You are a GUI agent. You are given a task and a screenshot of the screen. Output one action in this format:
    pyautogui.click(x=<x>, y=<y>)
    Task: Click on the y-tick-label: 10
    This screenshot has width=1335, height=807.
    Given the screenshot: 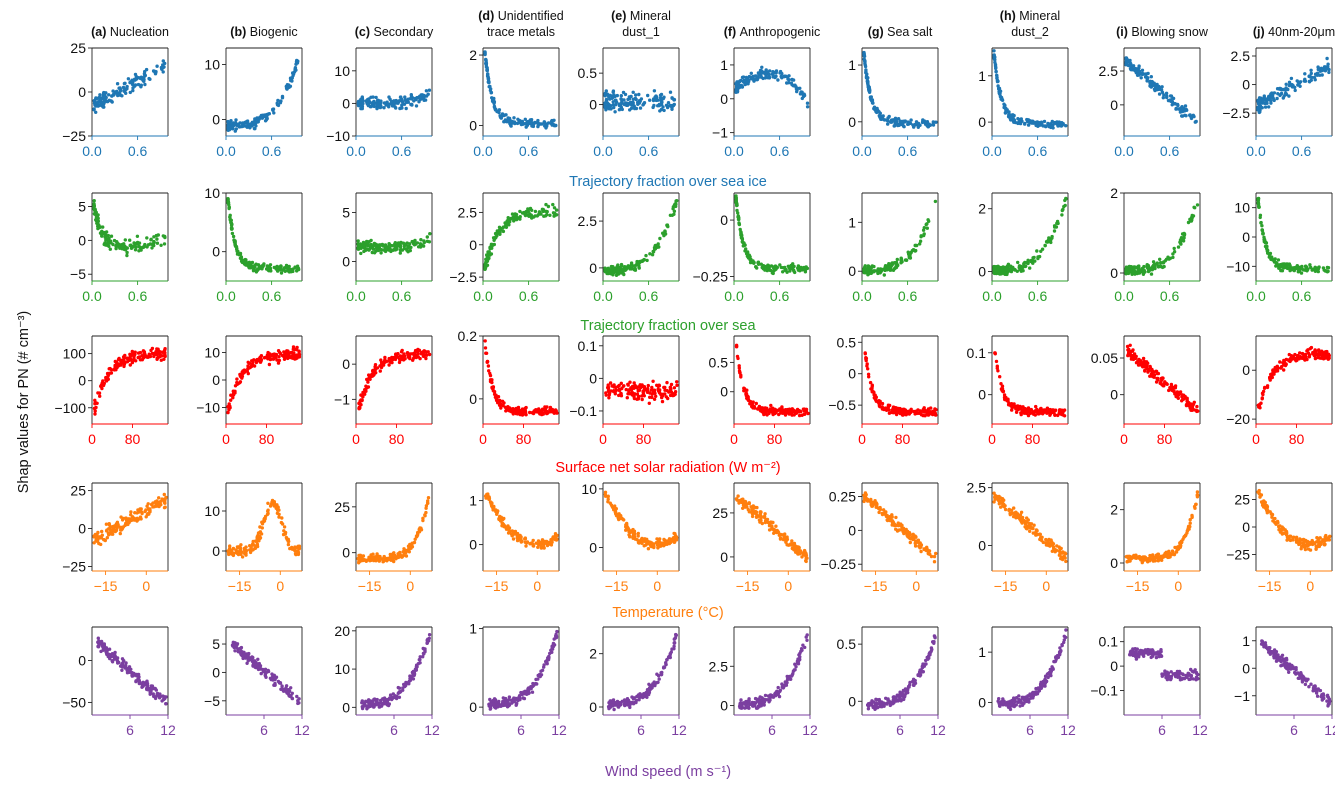 What is the action you would take?
    pyautogui.click(x=212, y=353)
    